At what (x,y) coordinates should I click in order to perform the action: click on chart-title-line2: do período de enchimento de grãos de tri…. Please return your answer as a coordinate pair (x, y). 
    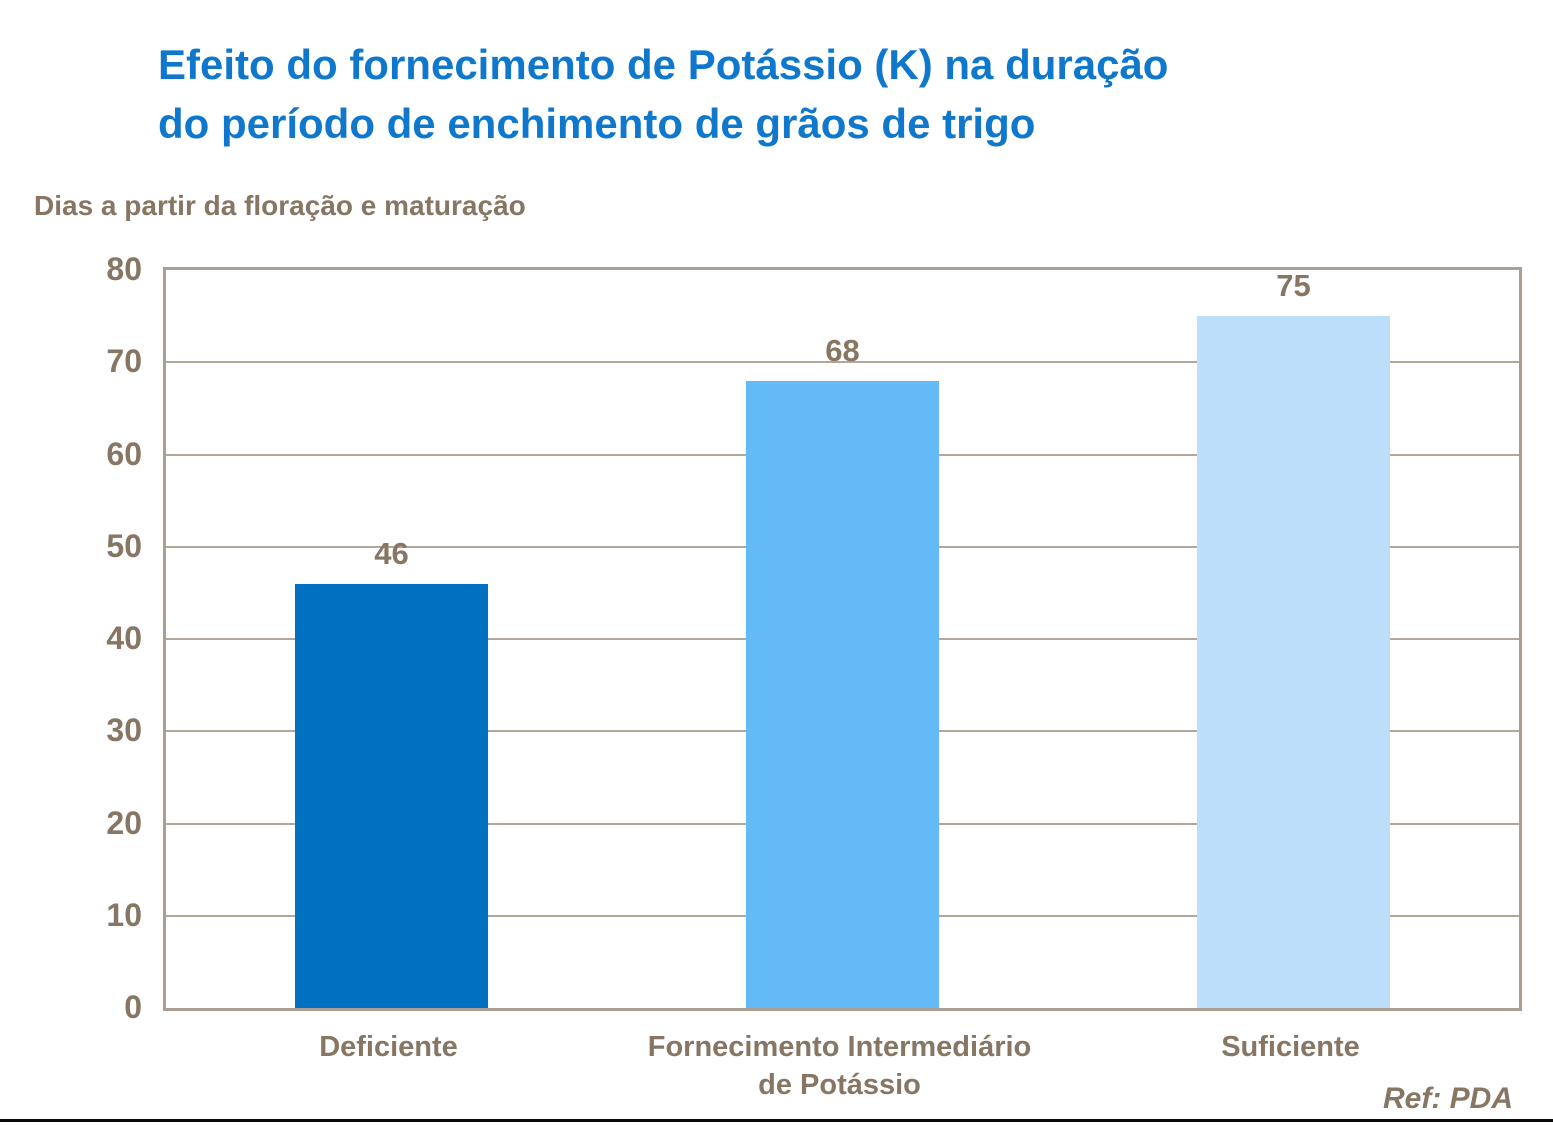
    Looking at the image, I should click on (597, 123).